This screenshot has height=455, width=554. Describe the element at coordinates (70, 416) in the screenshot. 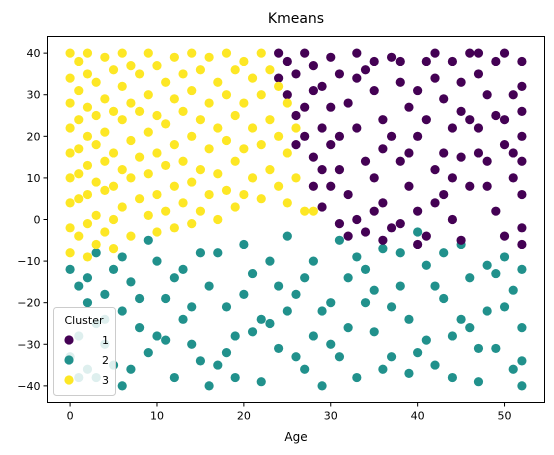

I see `x-tick-label: 0` at that location.